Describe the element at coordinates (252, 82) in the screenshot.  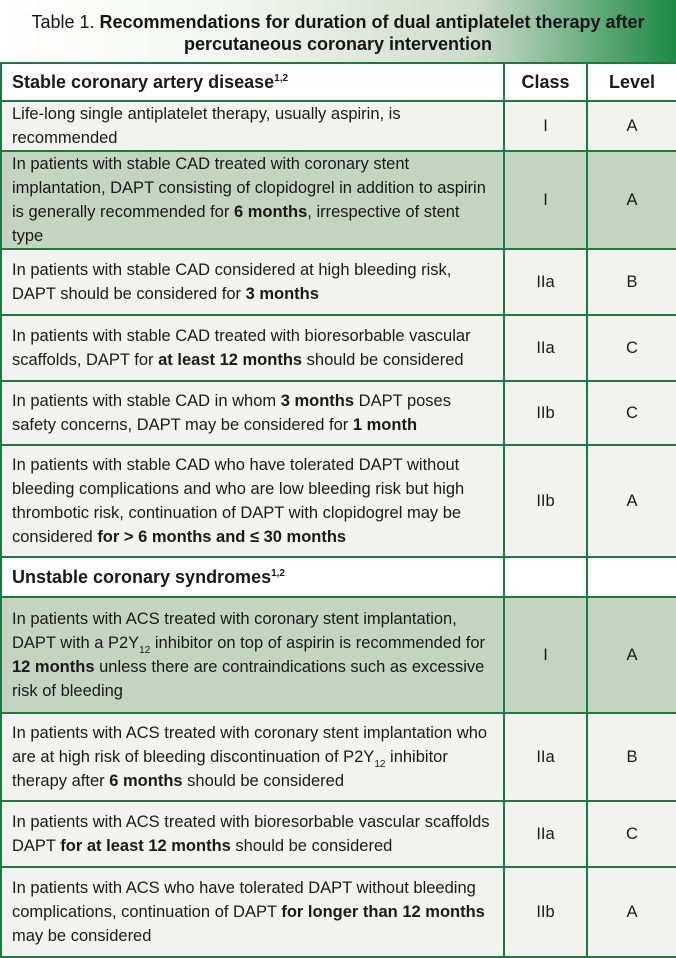
I see `section-heading-stable: Stable coronary artery disease1,2` at that location.